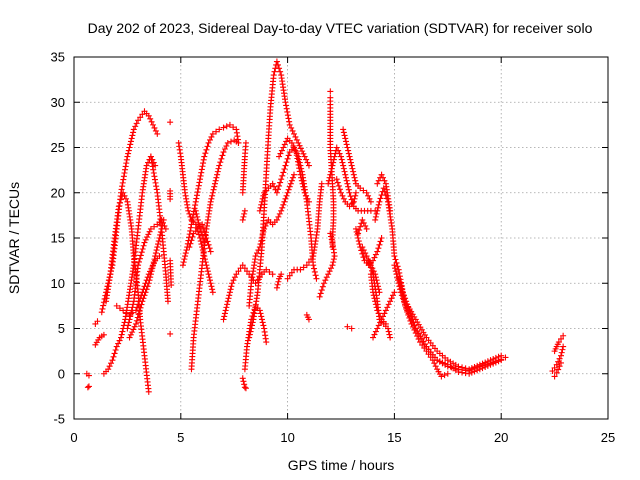 The width and height of the screenshot is (640, 480). I want to click on y-tick-label: 5, so click(61, 328).